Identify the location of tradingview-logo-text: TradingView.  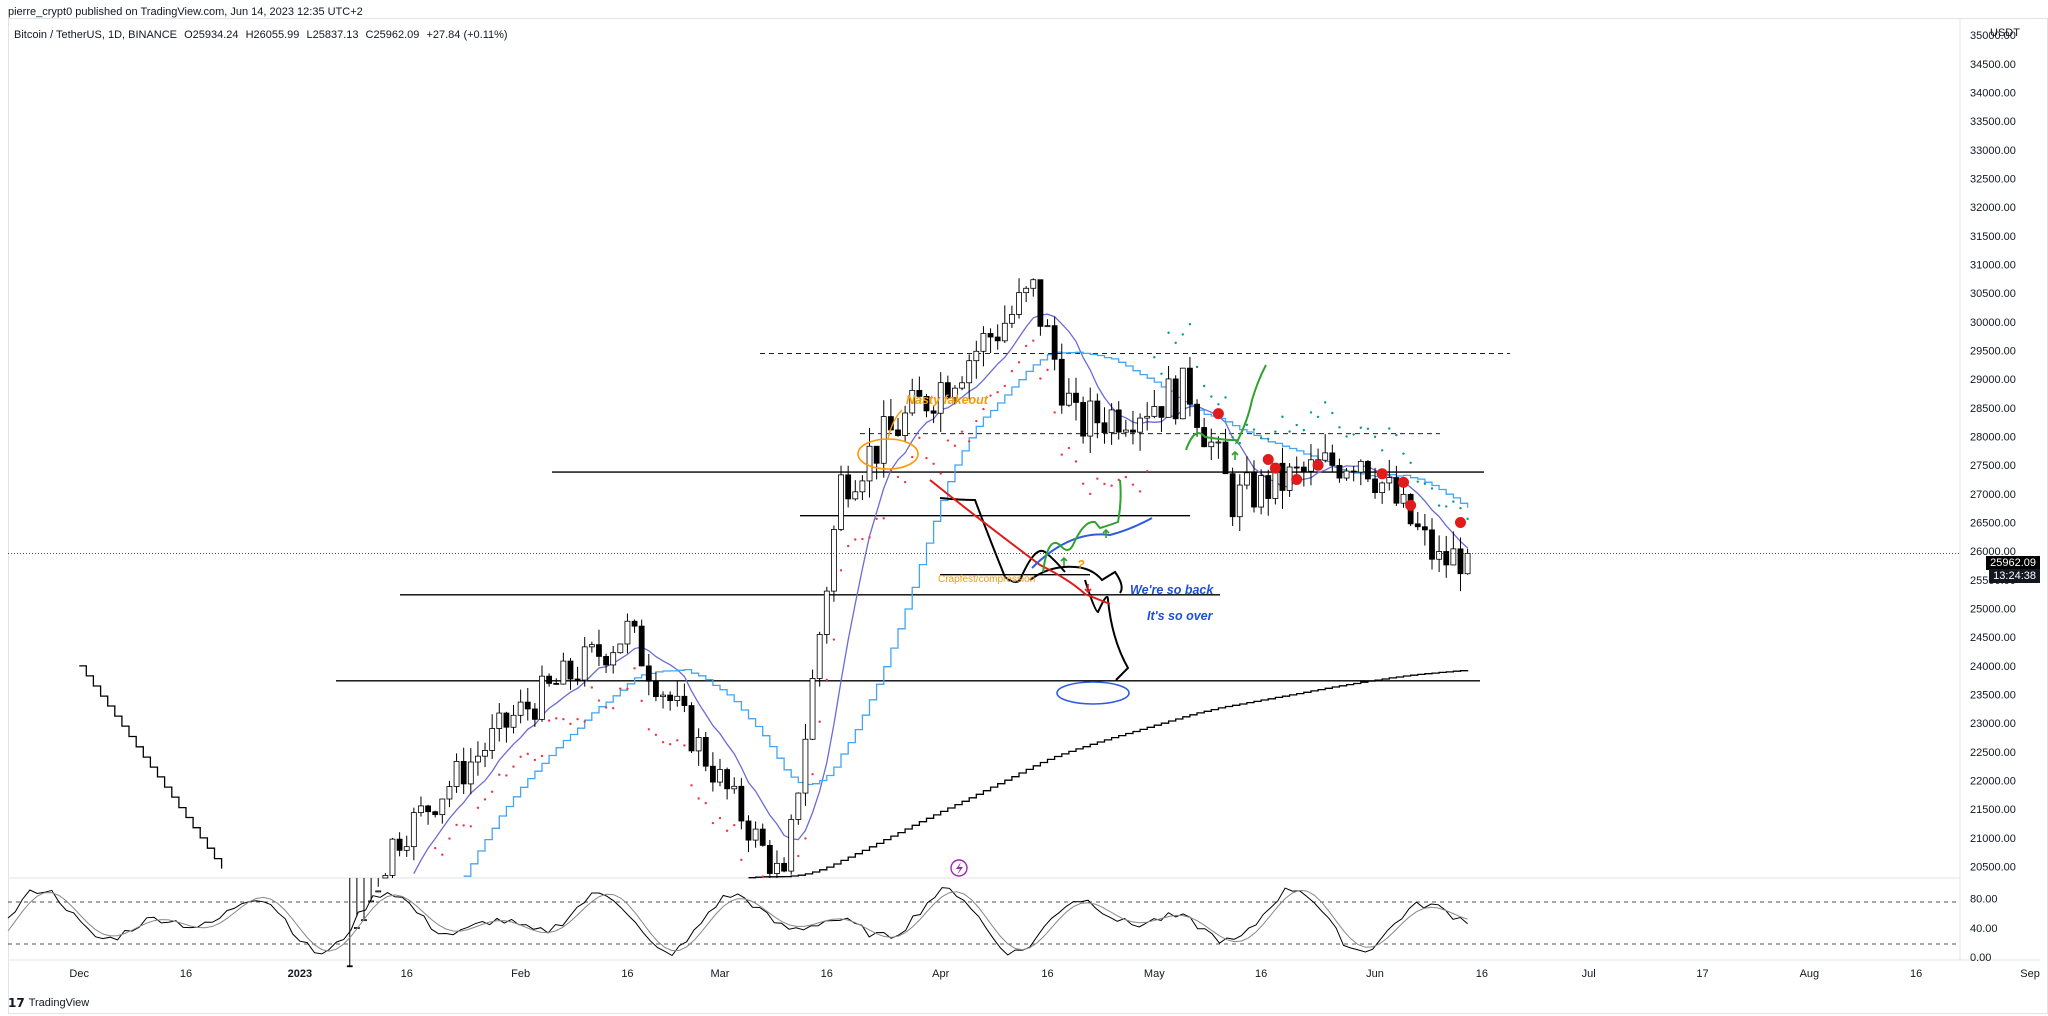
(59, 1003).